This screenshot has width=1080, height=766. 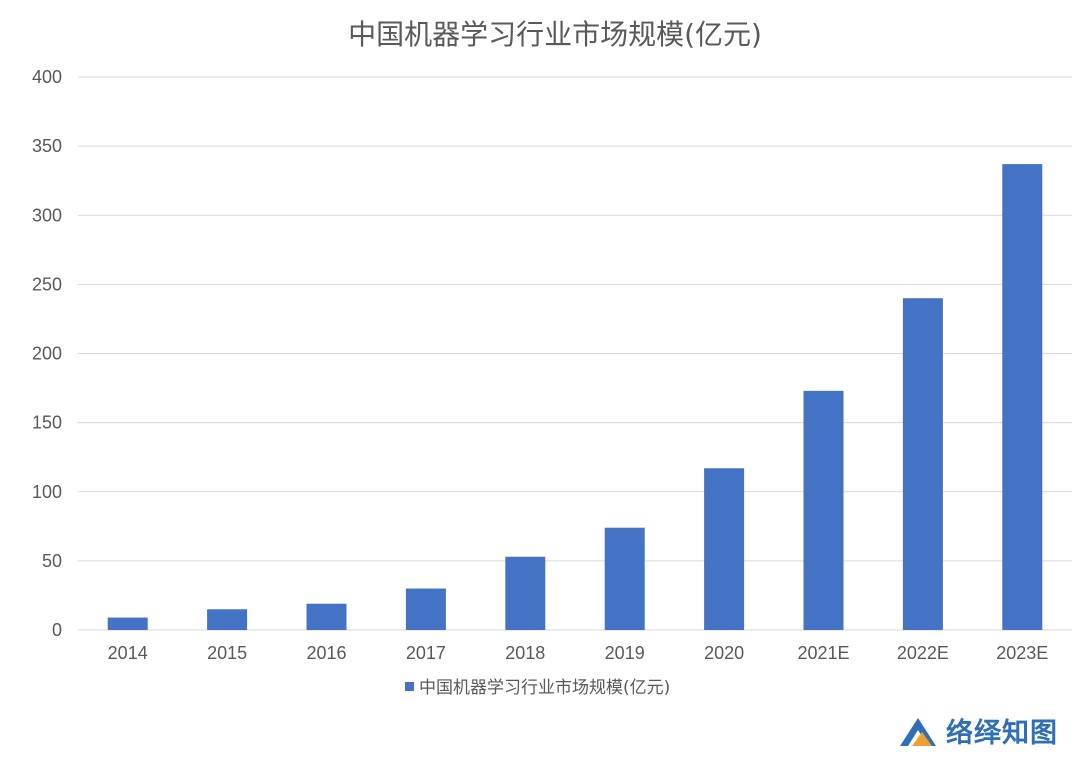 What do you see at coordinates (426, 653) in the screenshot?
I see `x-tick-label: 2017` at bounding box center [426, 653].